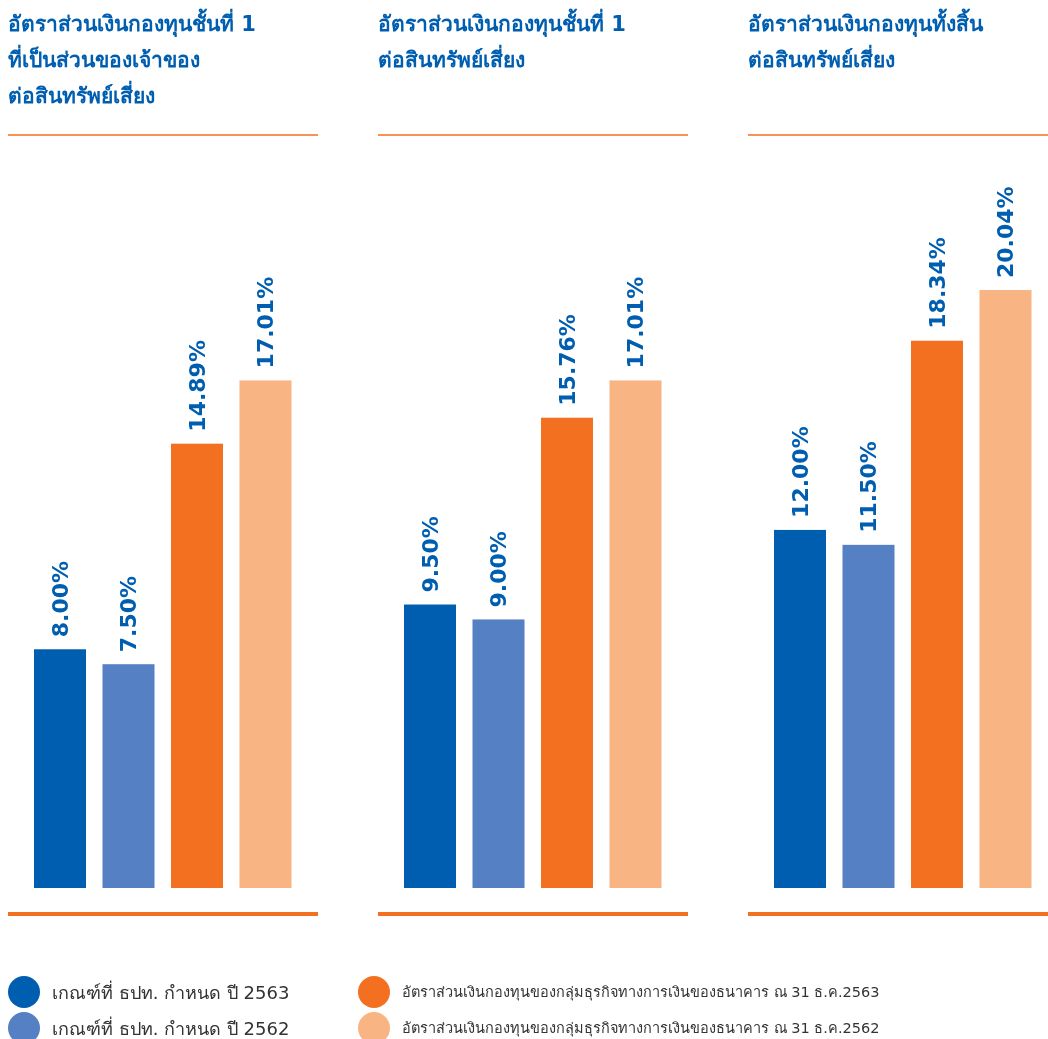 Image resolution: width=1048 pixels, height=1039 pixels. I want to click on data-label: 18.34%, so click(937, 283).